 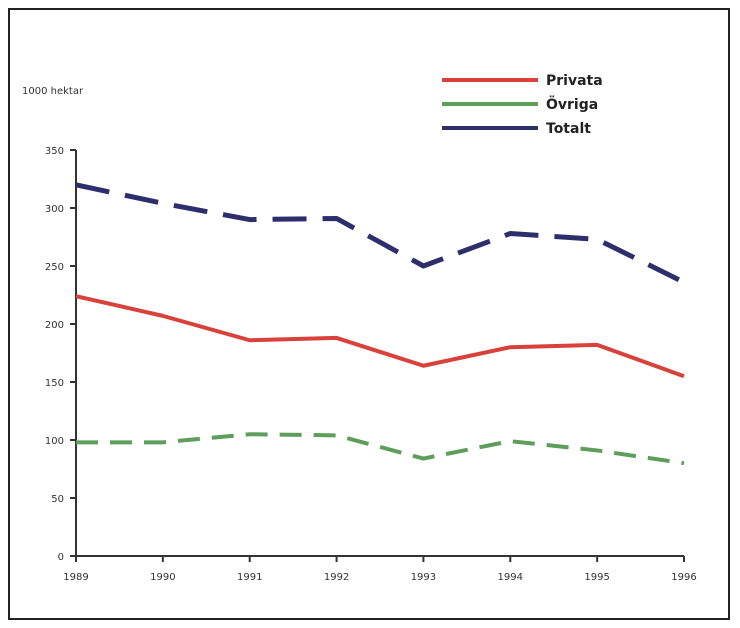 What do you see at coordinates (162, 577) in the screenshot?
I see `x-tick-label: 1990` at bounding box center [162, 577].